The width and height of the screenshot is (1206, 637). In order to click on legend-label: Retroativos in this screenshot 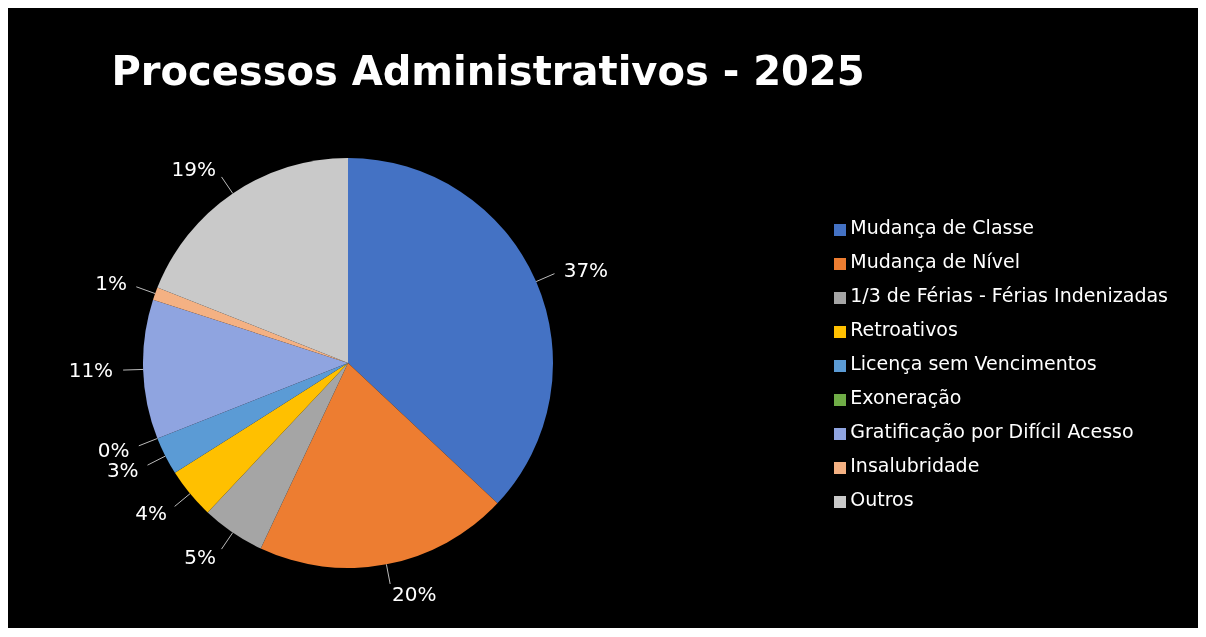, I will do `click(904, 329)`.